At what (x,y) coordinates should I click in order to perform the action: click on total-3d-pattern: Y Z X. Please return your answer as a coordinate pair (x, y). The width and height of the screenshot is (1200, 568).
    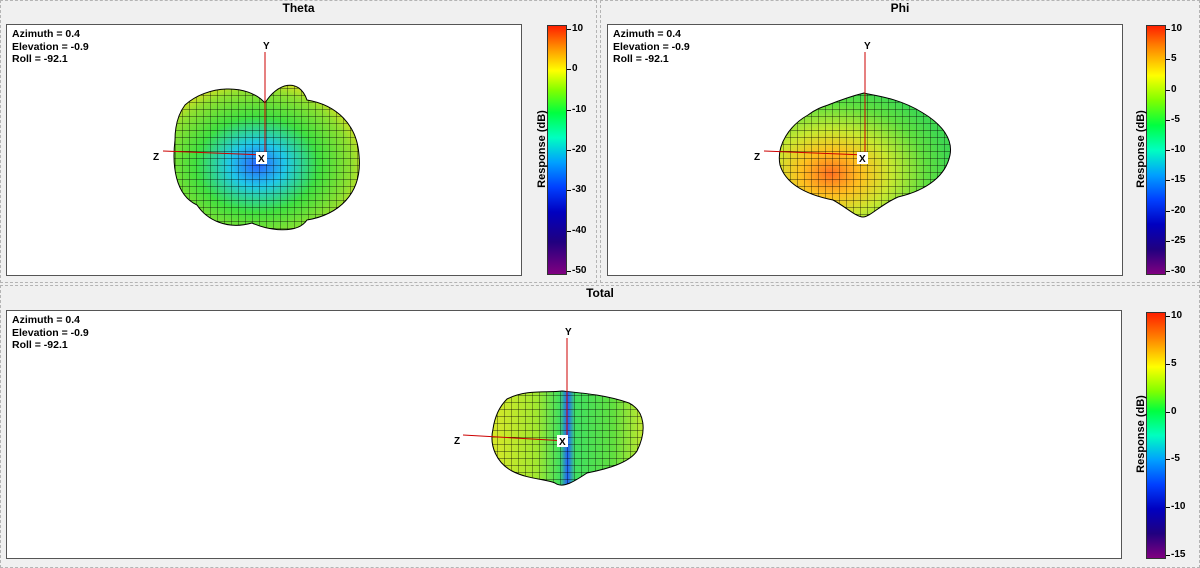
    Looking at the image, I should click on (549, 406).